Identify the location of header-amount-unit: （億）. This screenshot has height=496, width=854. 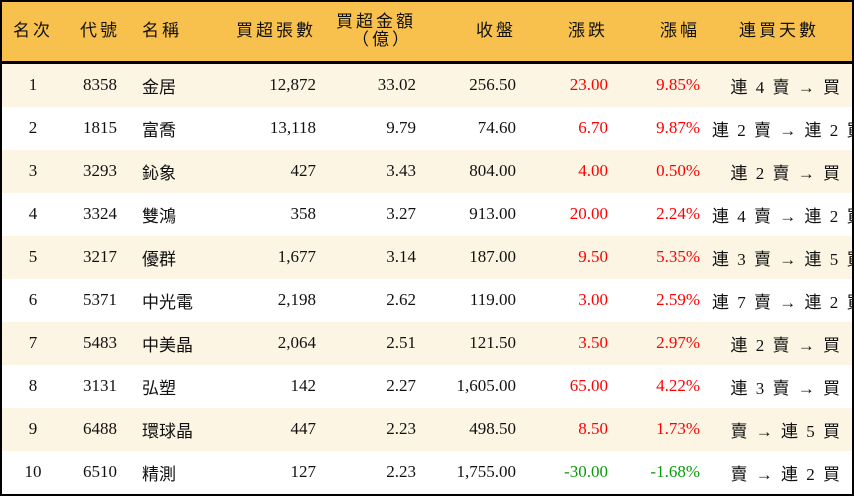
(382, 40).